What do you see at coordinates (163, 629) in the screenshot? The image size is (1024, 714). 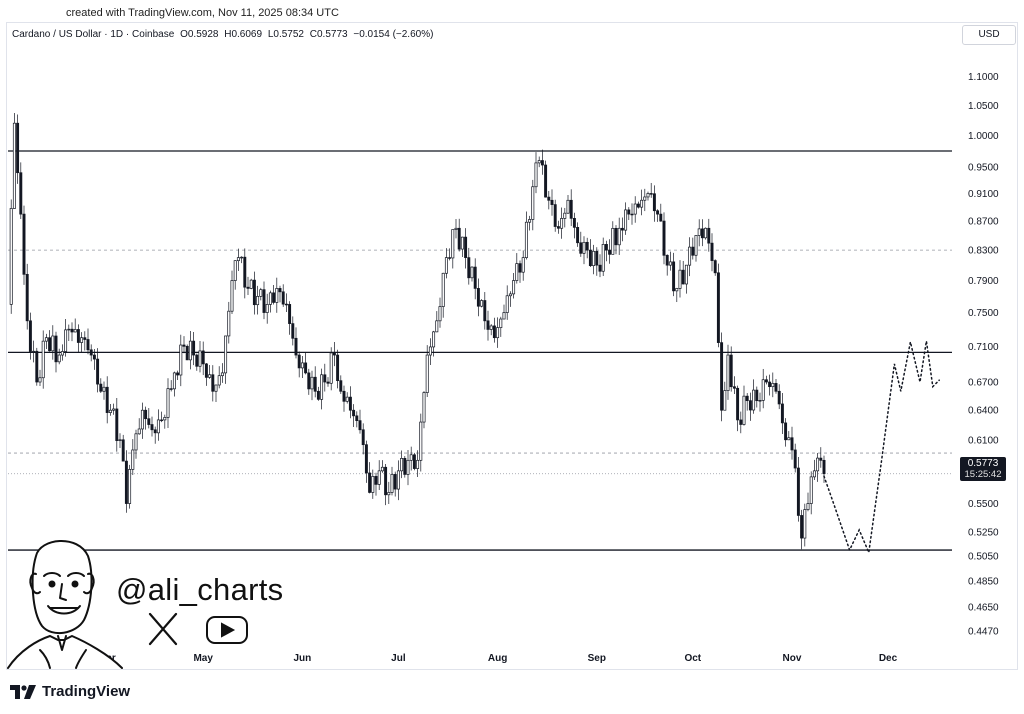 I see `x-logo-icon` at bounding box center [163, 629].